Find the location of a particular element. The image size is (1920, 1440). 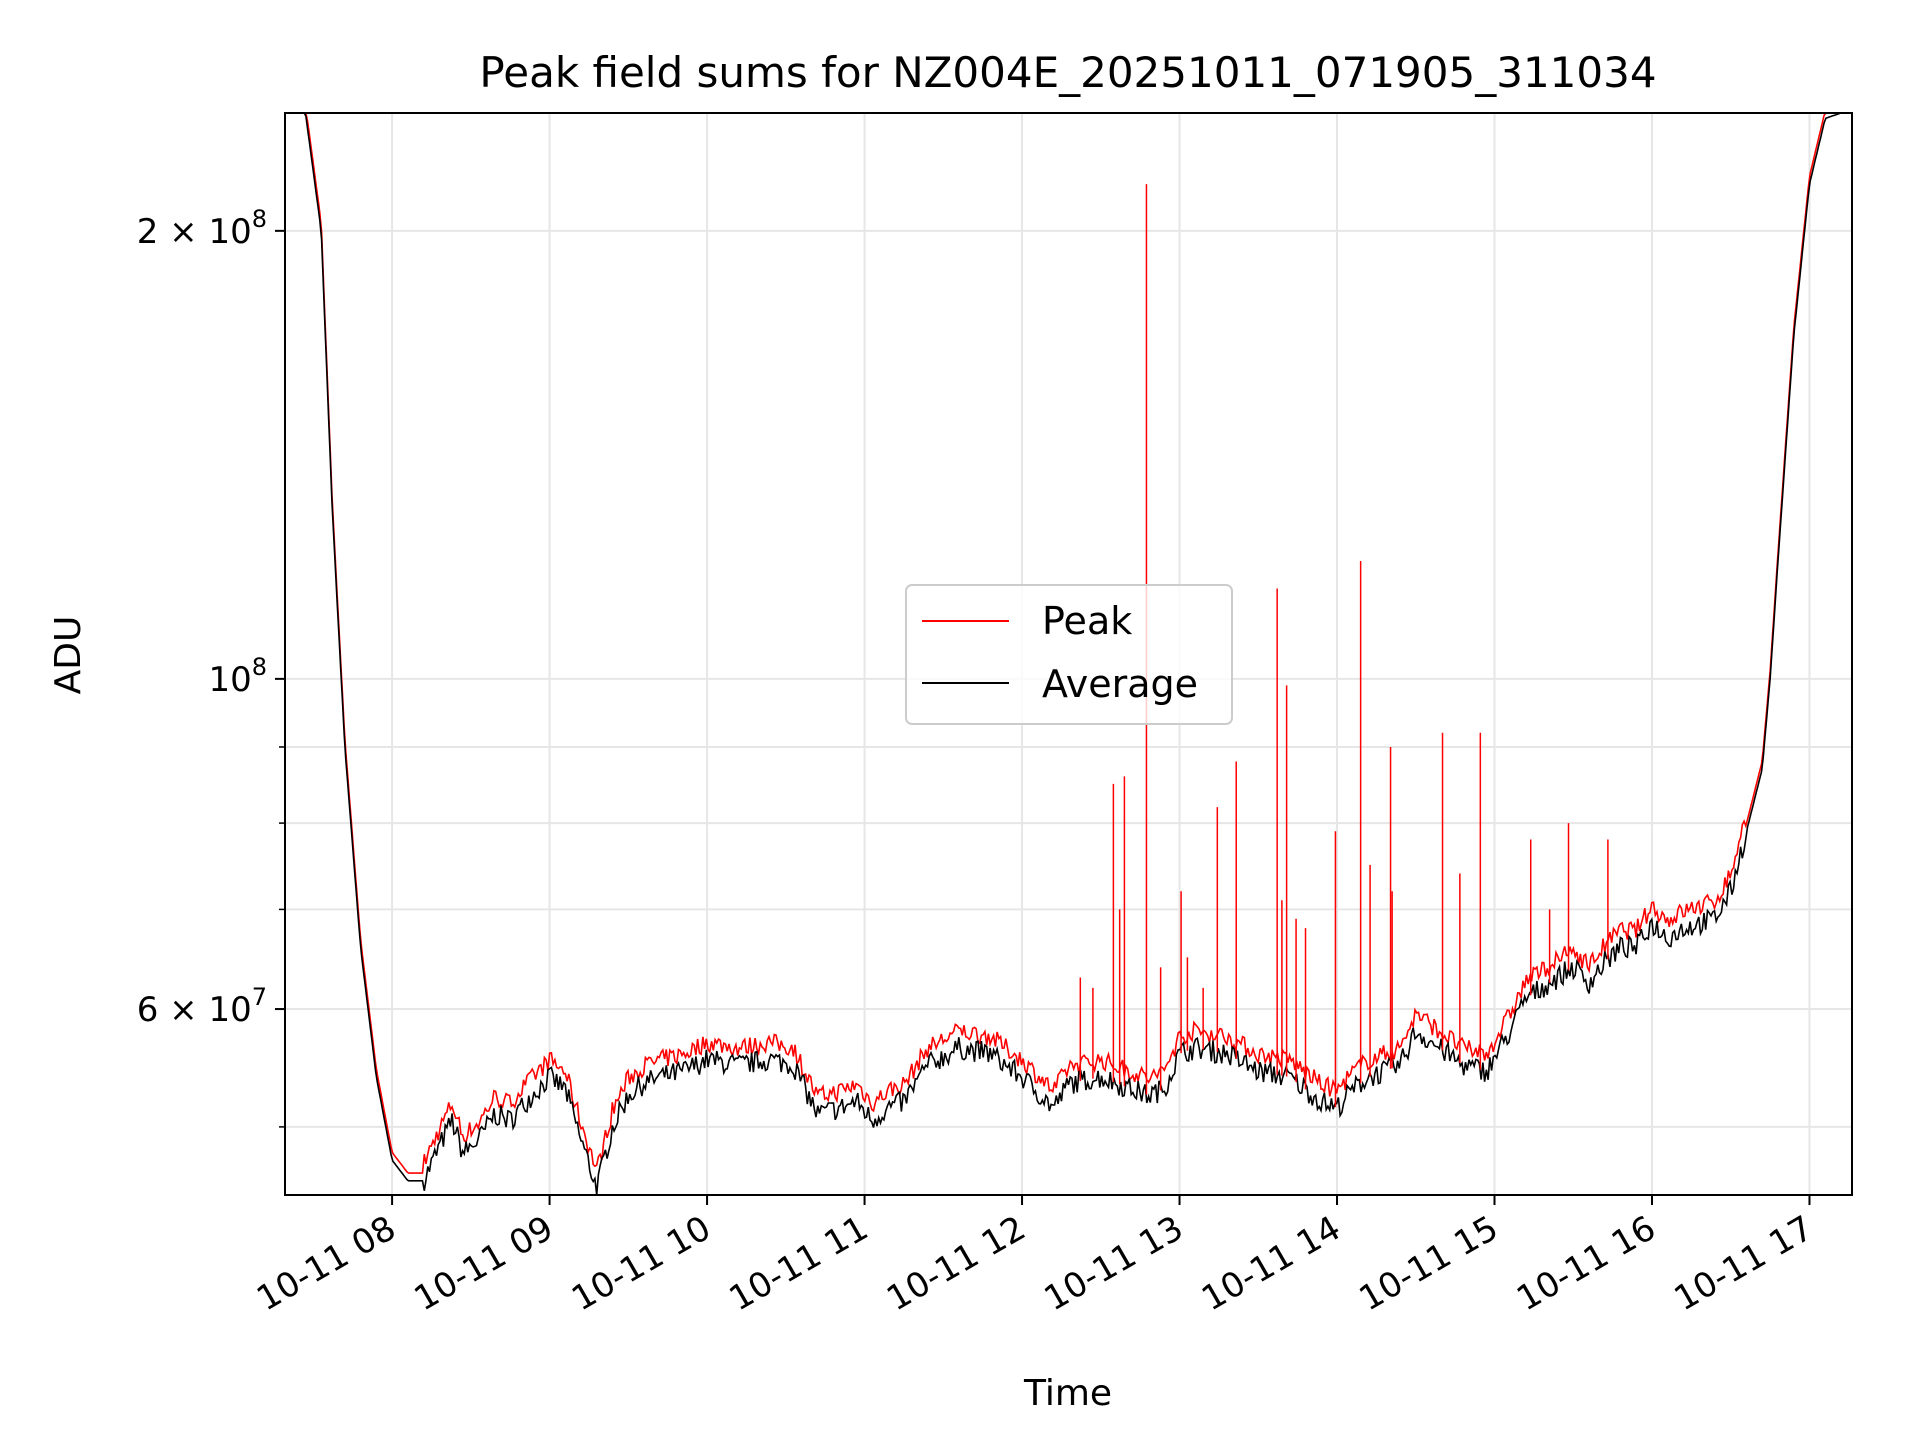

y-tick-label: 108 is located at coordinates (237, 676).